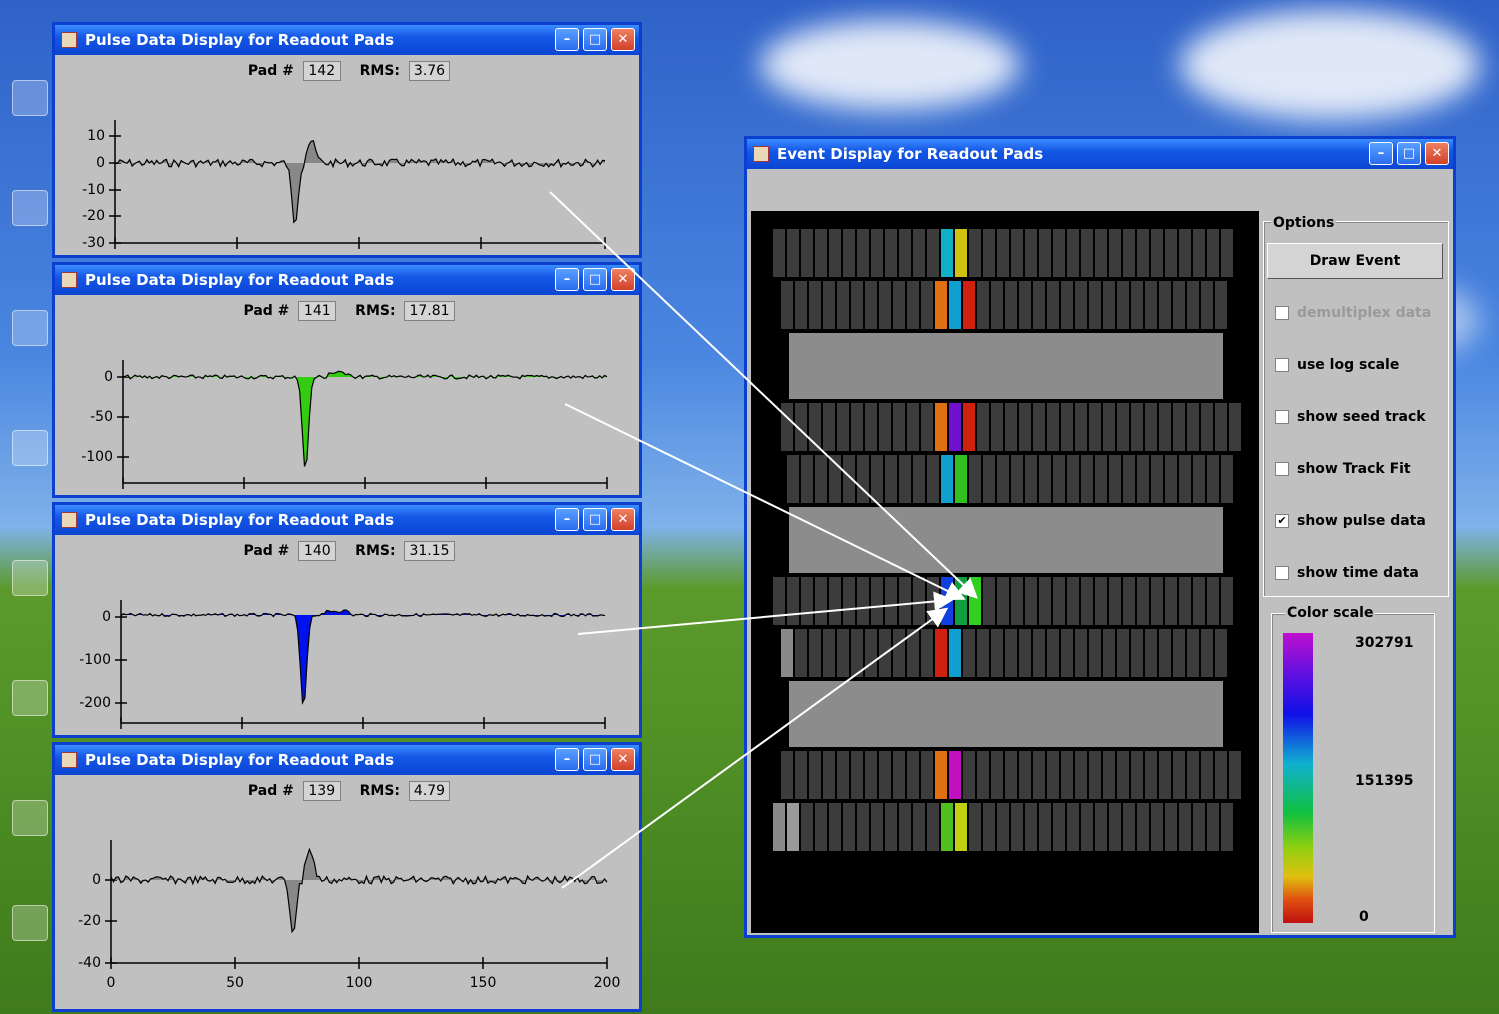  Describe the element at coordinates (1337, 365) in the screenshot. I see `log-scale-checkbox: use log scale` at that location.